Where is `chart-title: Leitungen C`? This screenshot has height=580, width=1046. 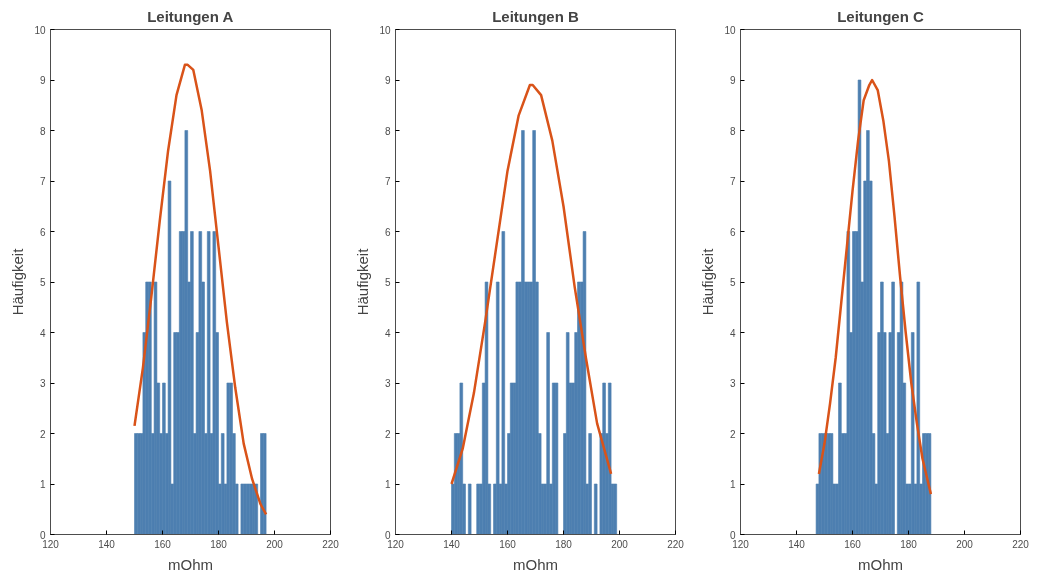 chart-title: Leitungen C is located at coordinates (880, 16).